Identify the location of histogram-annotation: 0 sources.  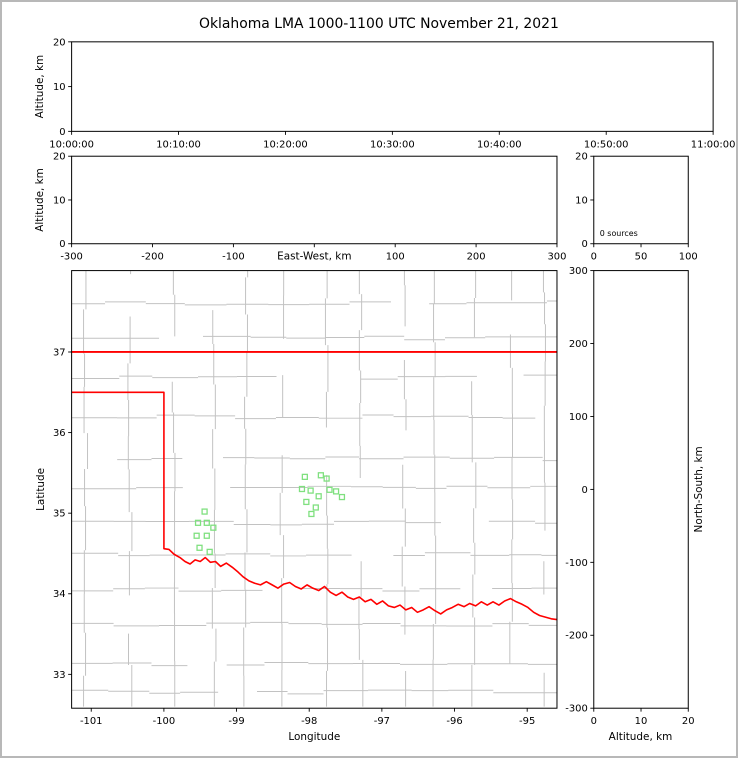
(619, 233).